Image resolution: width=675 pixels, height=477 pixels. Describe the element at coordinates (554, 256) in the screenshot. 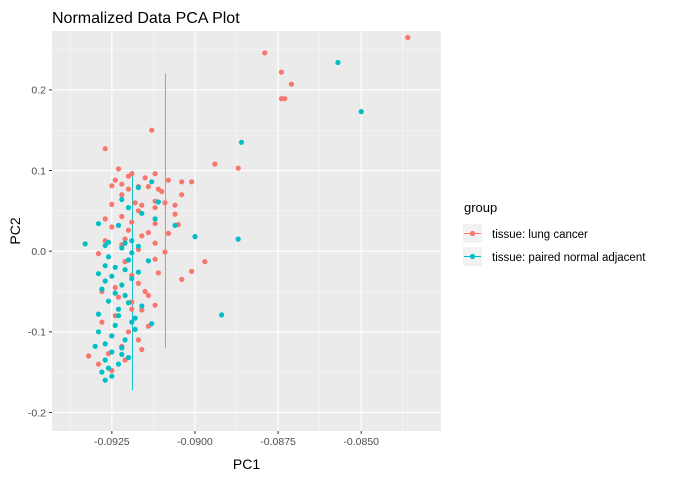

I see `legend-item-paired-normal-adjacent: tissue: paired normal adjacent` at that location.